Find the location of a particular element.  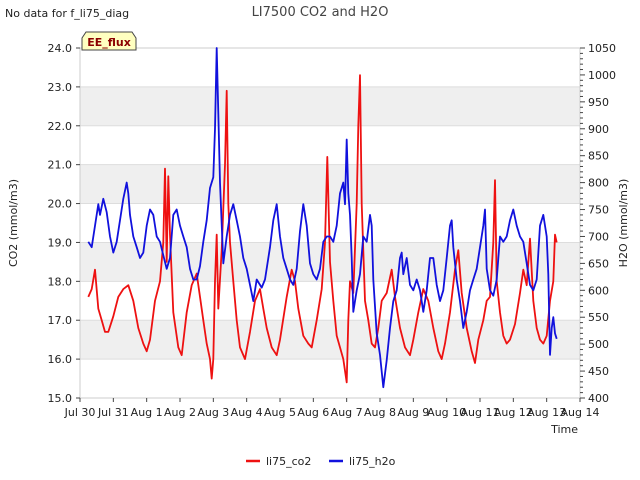

y-right-tick-label: 500 is located at coordinates (598, 344).